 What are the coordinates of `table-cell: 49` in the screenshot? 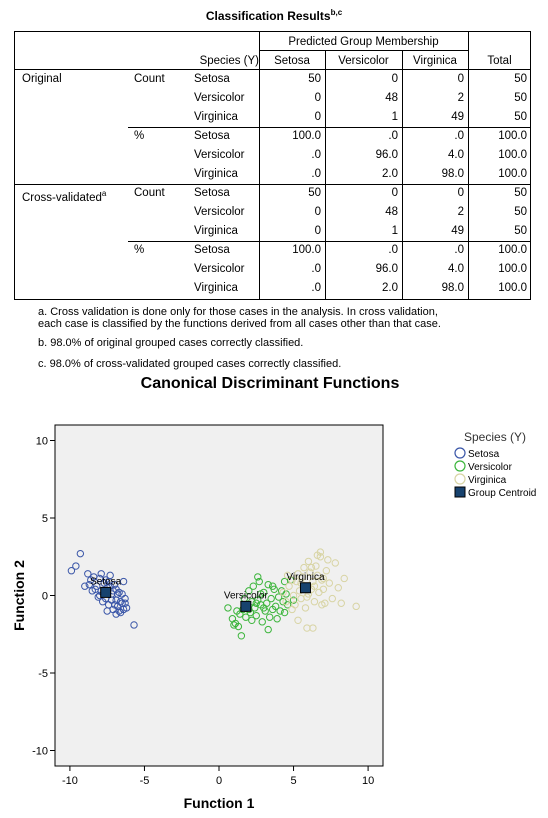 It's located at (457, 231).